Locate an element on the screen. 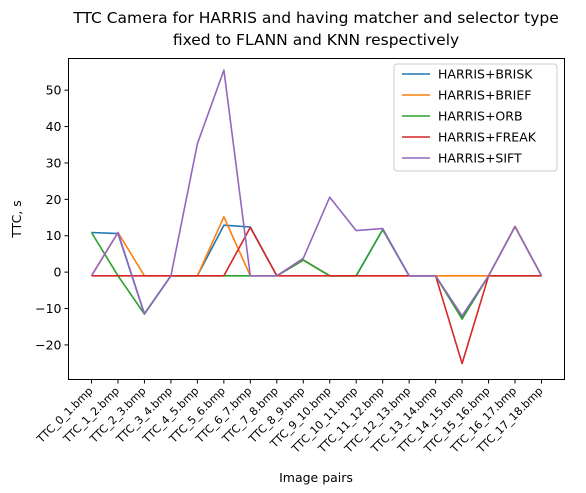  y-tick-label: −20 is located at coordinates (48, 344).